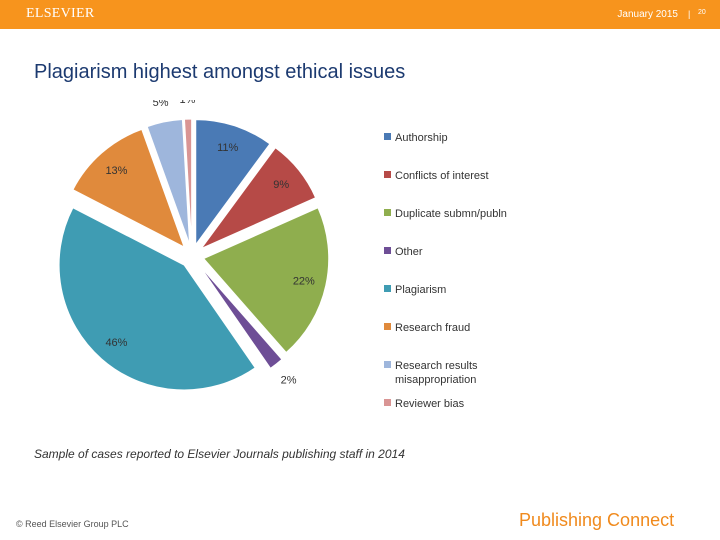 The width and height of the screenshot is (720, 540). I want to click on pie-slice-reviewer-bias, so click(188, 181).